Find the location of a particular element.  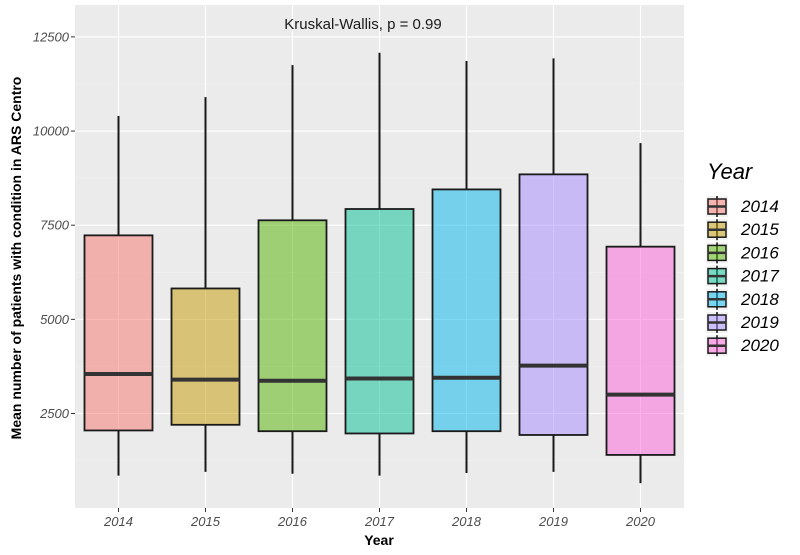

box-2014 is located at coordinates (118, 295).